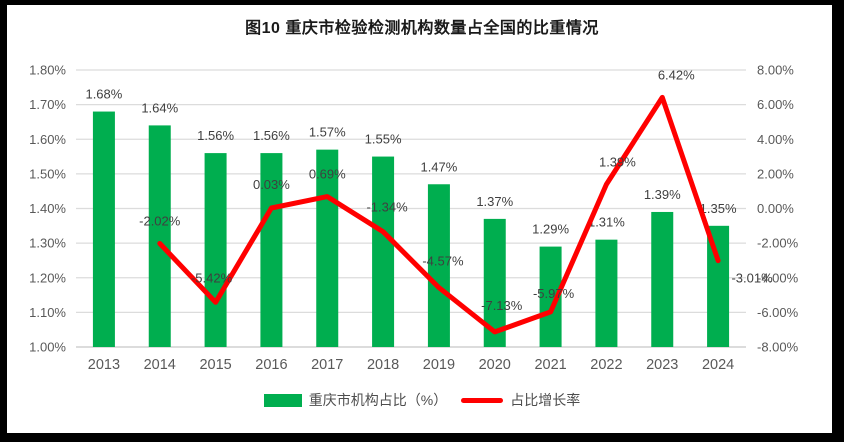 This screenshot has width=844, height=442. I want to click on x-axis-label: 2019, so click(439, 365).